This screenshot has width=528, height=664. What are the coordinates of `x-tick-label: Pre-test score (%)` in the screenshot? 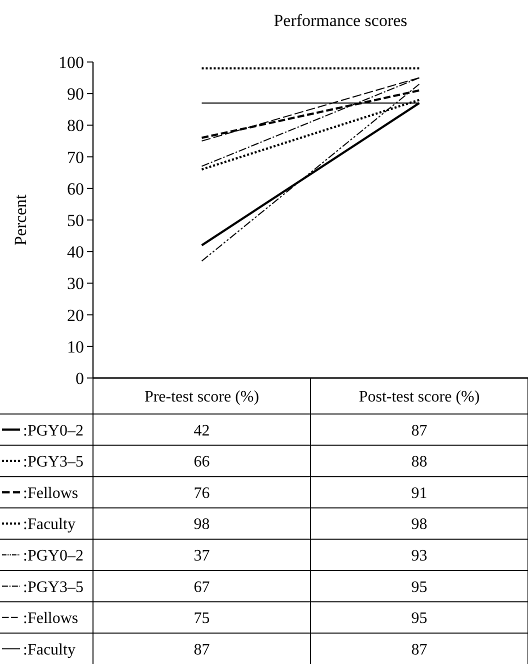 It's located at (202, 397).